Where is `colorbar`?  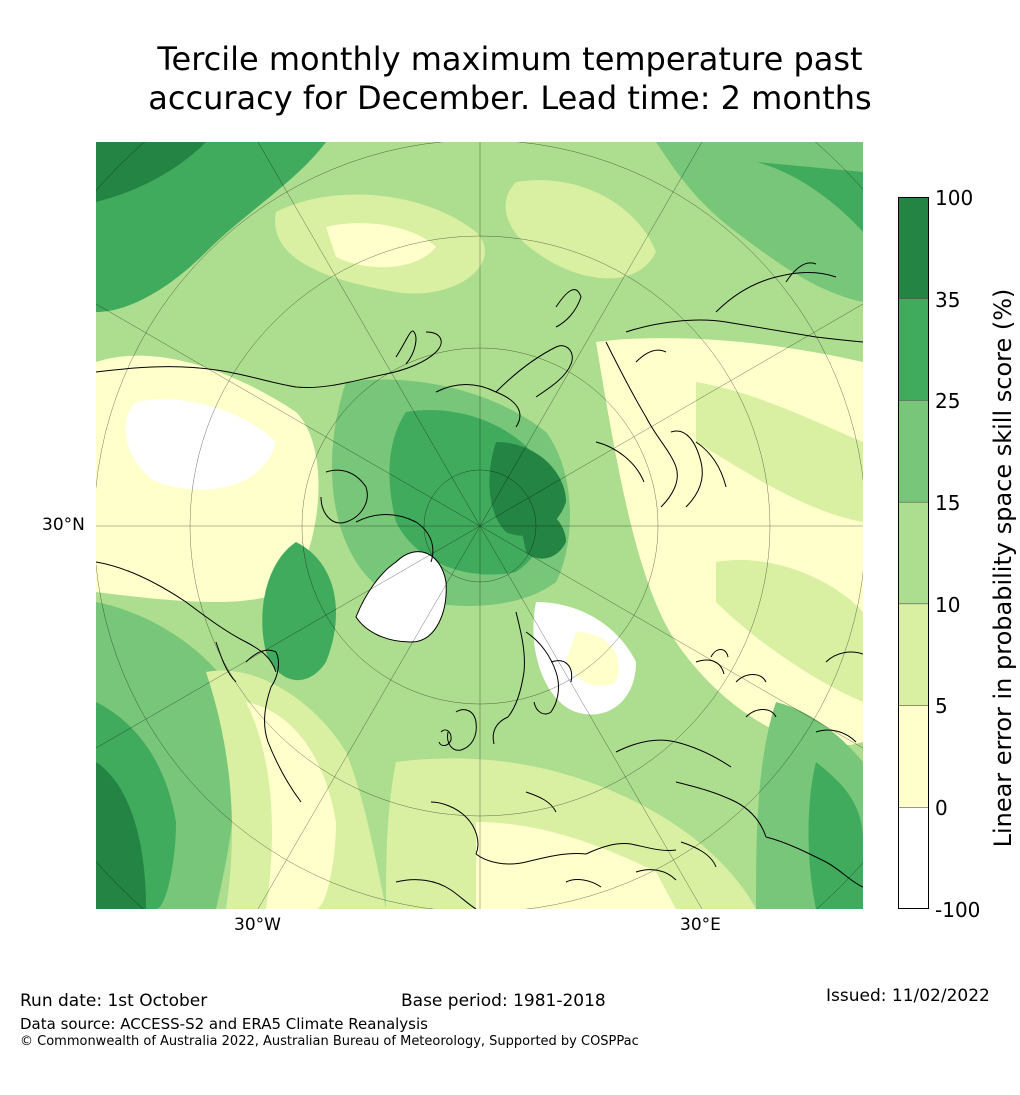 colorbar is located at coordinates (913, 553).